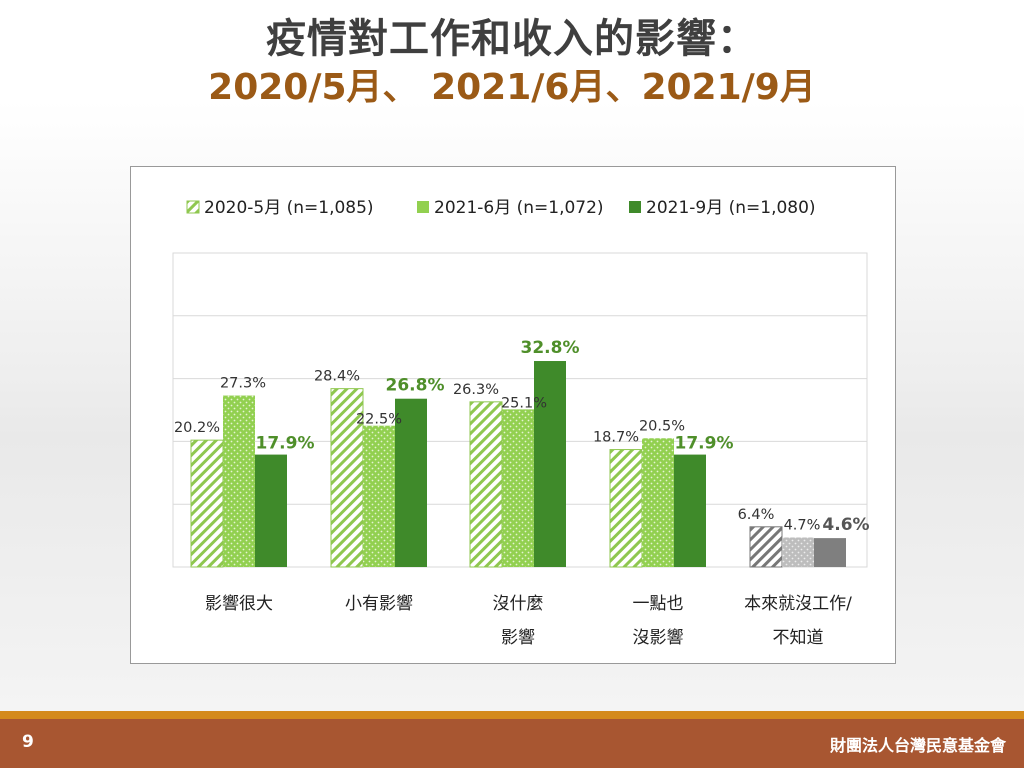 This screenshot has width=1024, height=768. What do you see at coordinates (658, 502) in the screenshot?
I see `bar-s2-c4` at bounding box center [658, 502].